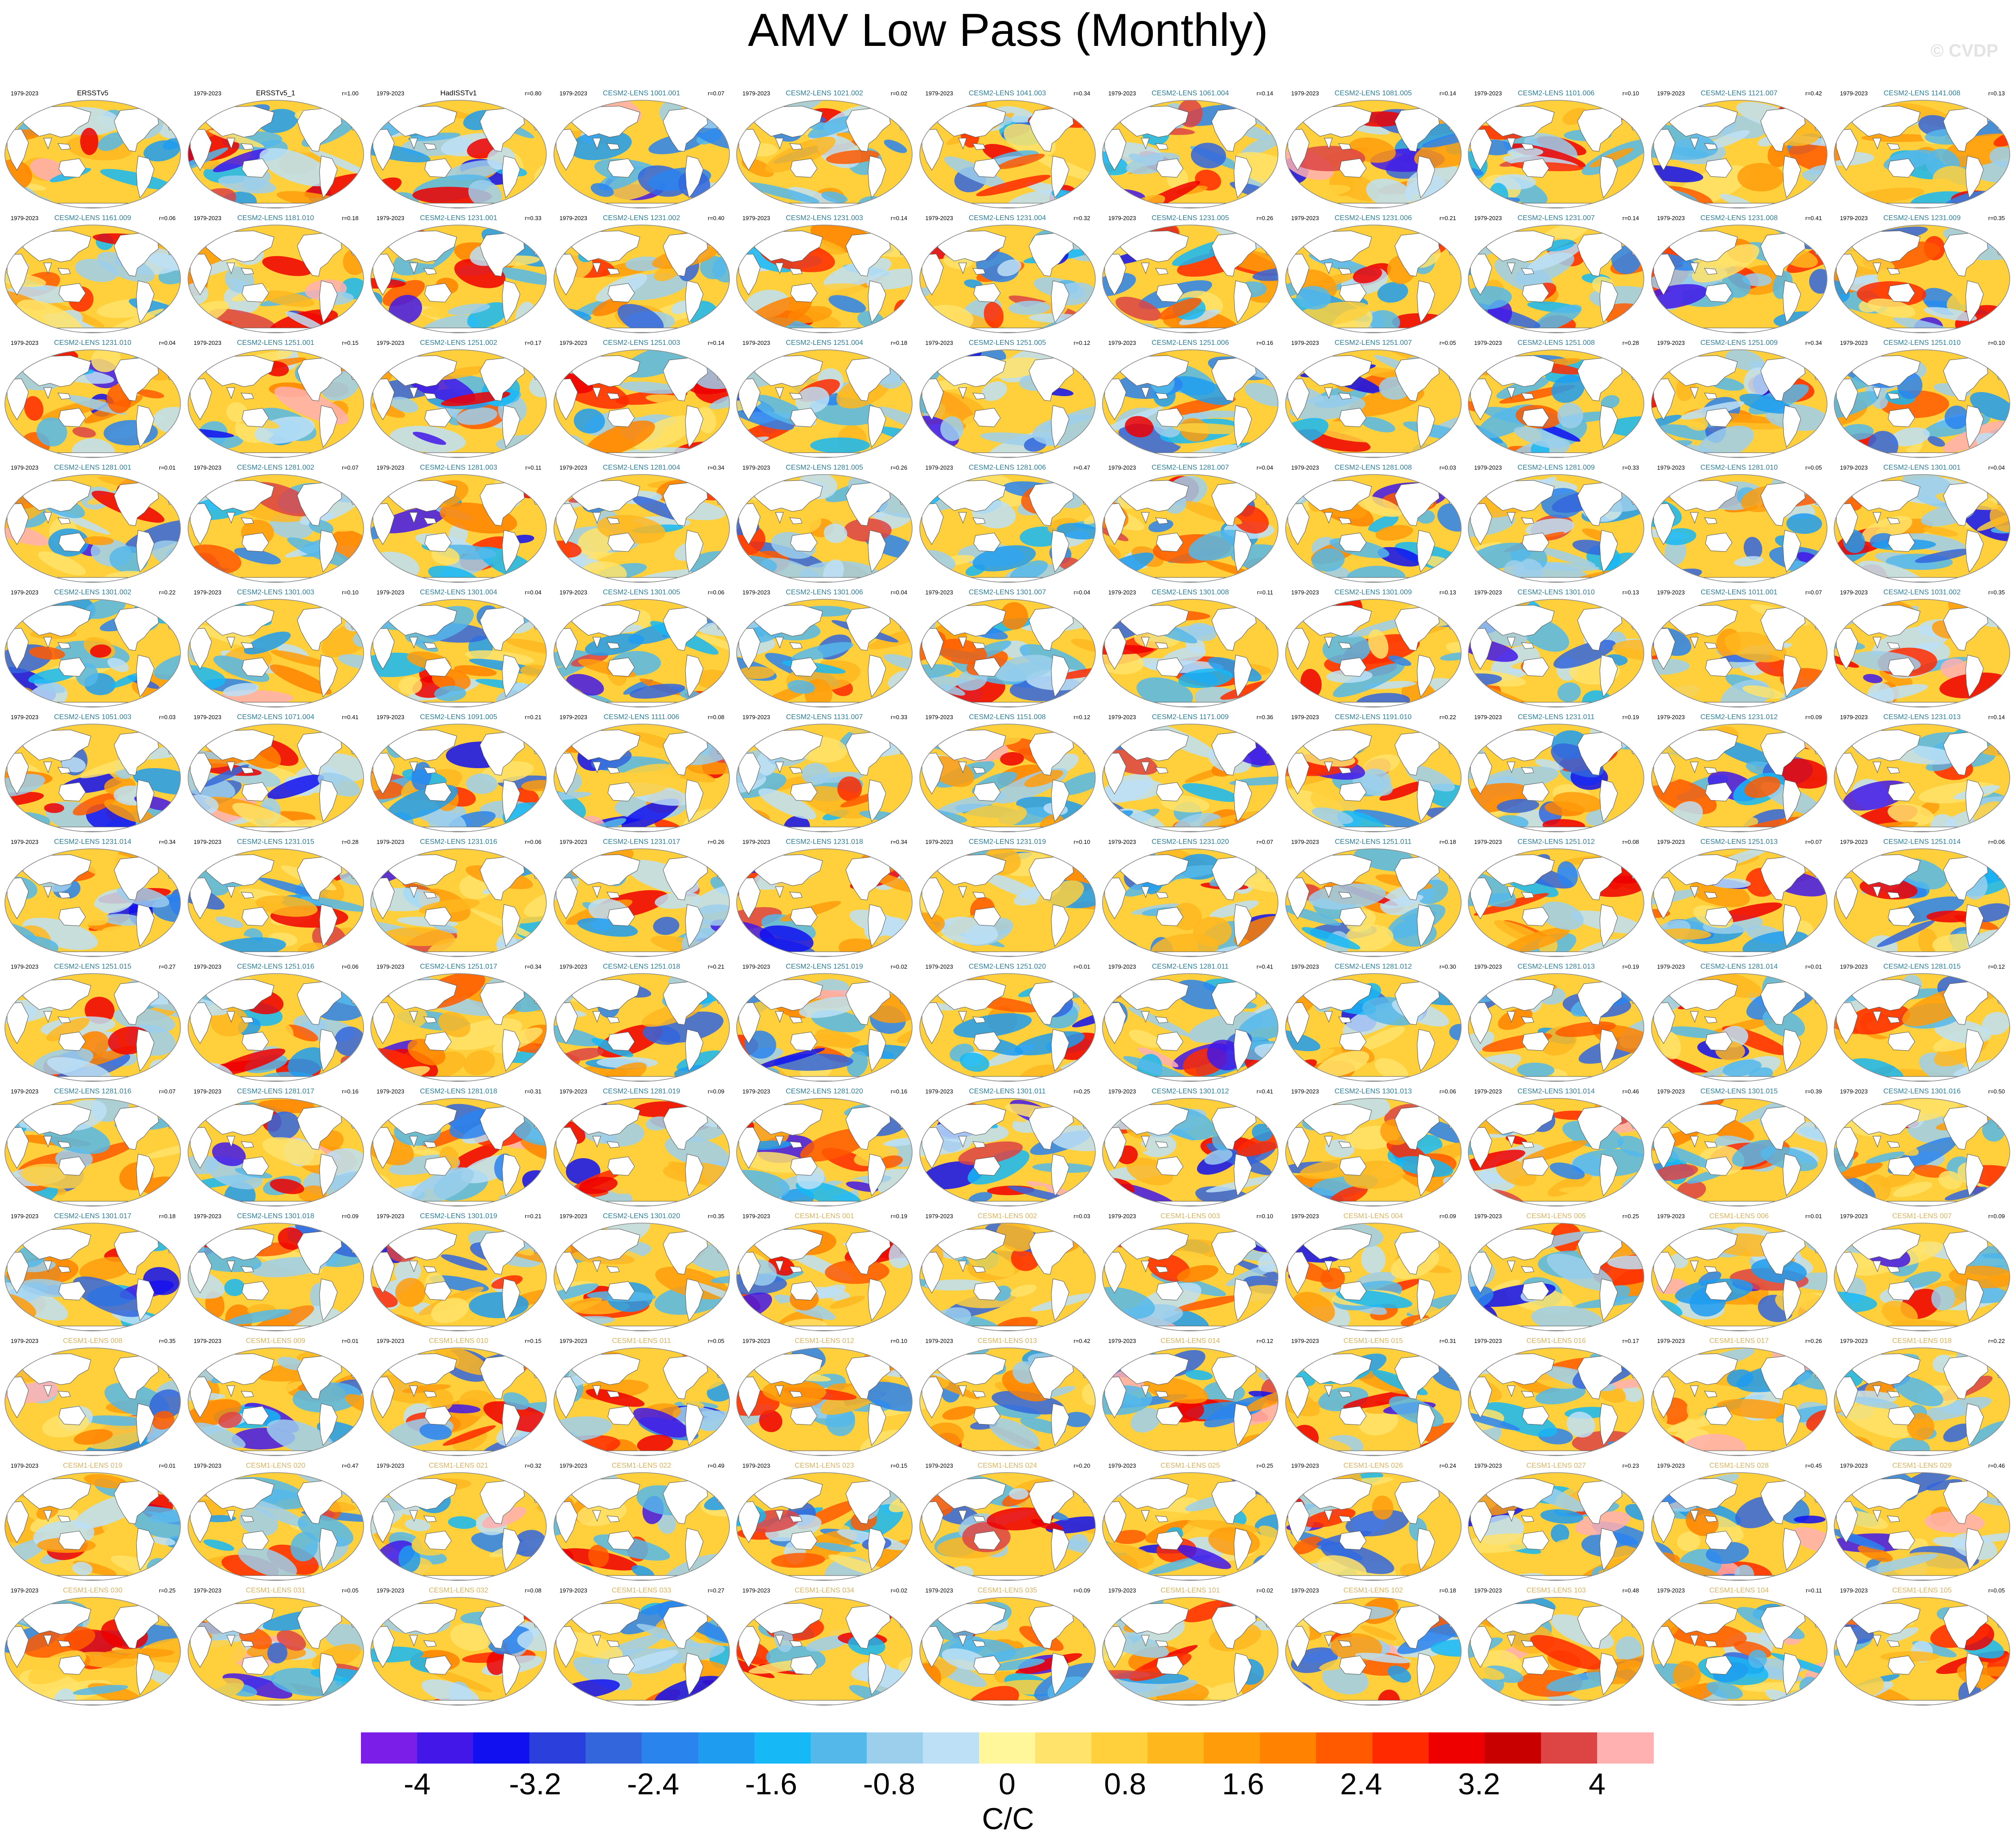 The height and width of the screenshot is (1846, 2016). I want to click on map-panel: 1979-2023 CESM2-LENS 1231.020 r=0.07, so click(1190, 899).